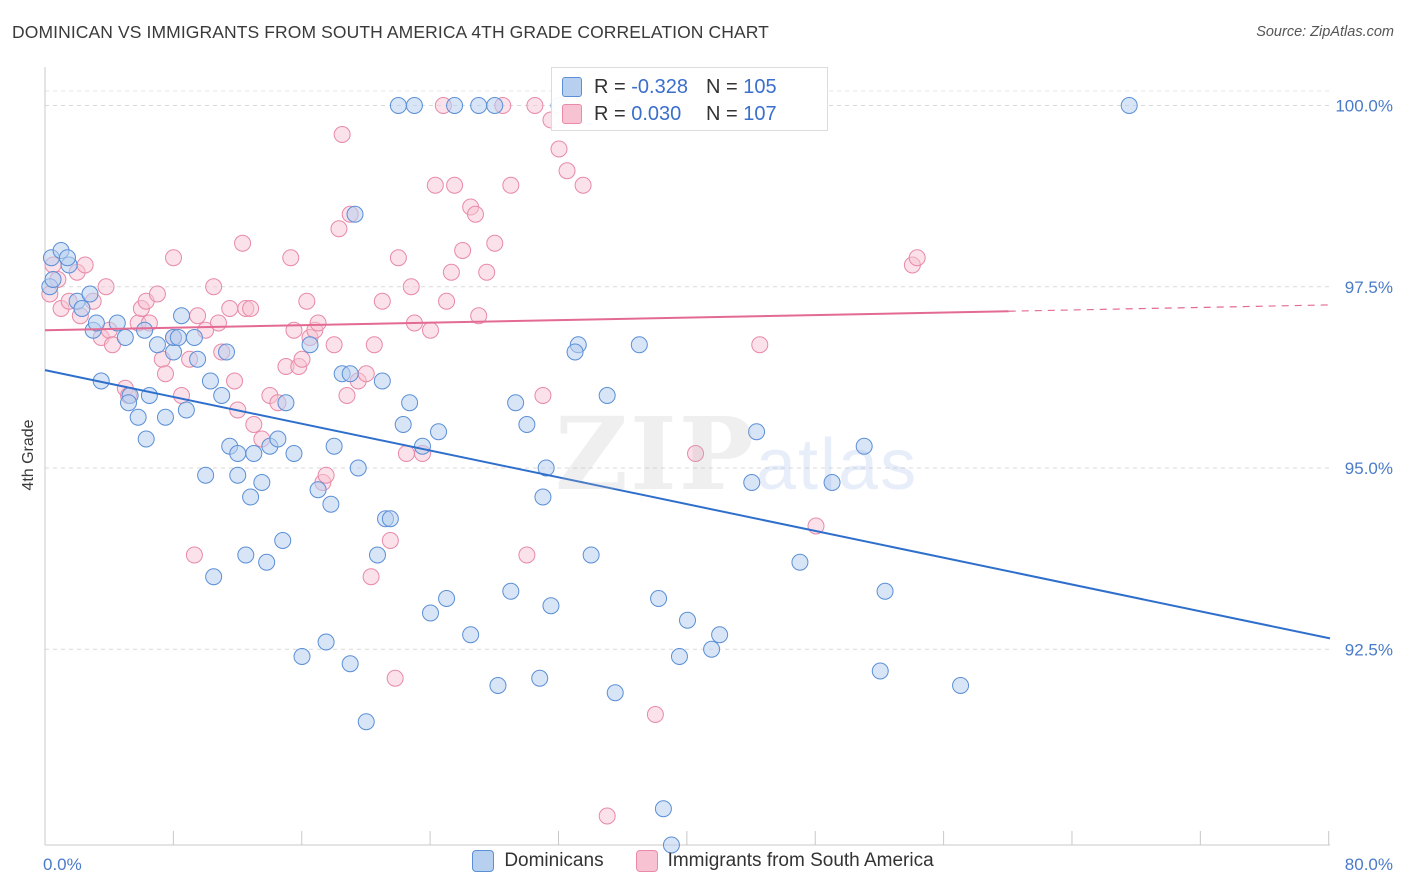 The height and width of the screenshot is (892, 1406). I want to click on y-tick-label: 95.0%, so click(1369, 468).